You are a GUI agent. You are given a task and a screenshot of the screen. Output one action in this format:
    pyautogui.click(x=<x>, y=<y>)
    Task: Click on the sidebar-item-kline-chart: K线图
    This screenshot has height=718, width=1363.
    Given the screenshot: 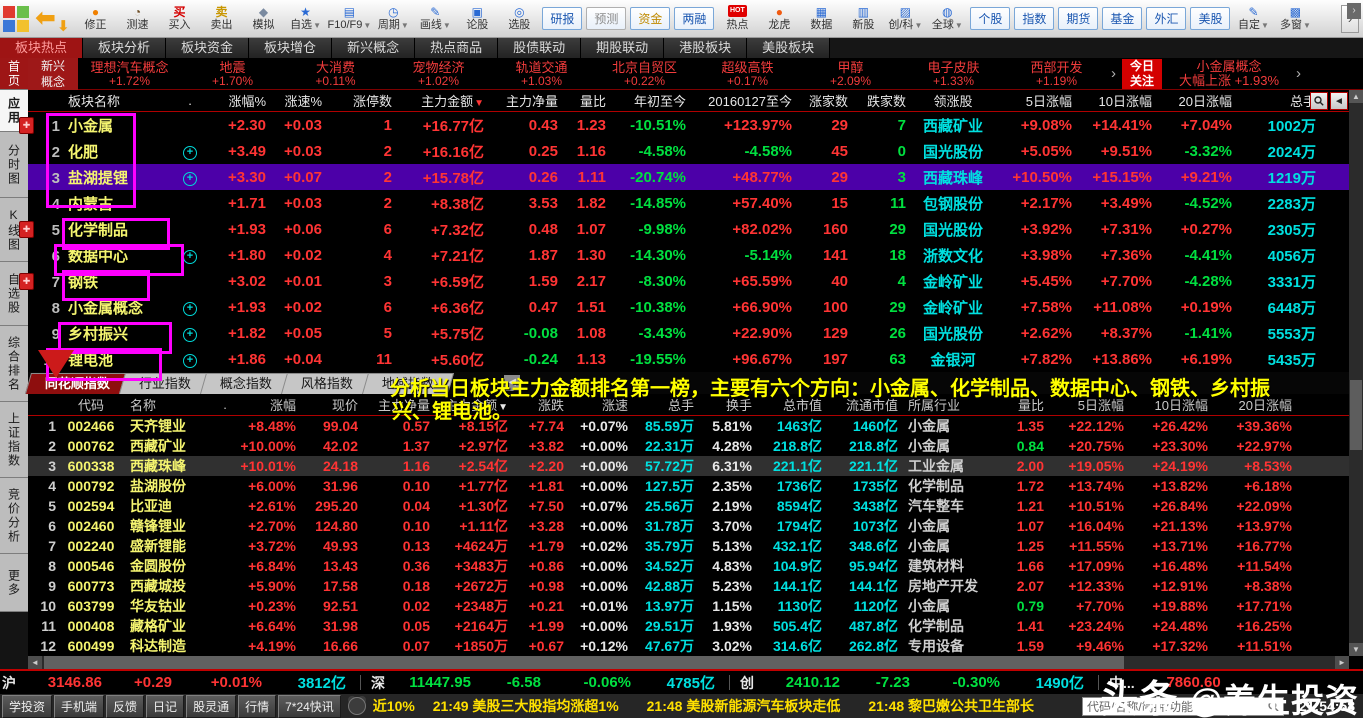 What is the action you would take?
    pyautogui.click(x=14, y=230)
    